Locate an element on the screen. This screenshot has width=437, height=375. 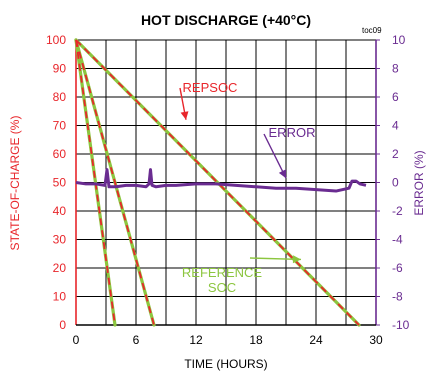
left-tick-label: 100 is located at coordinates (56, 40).